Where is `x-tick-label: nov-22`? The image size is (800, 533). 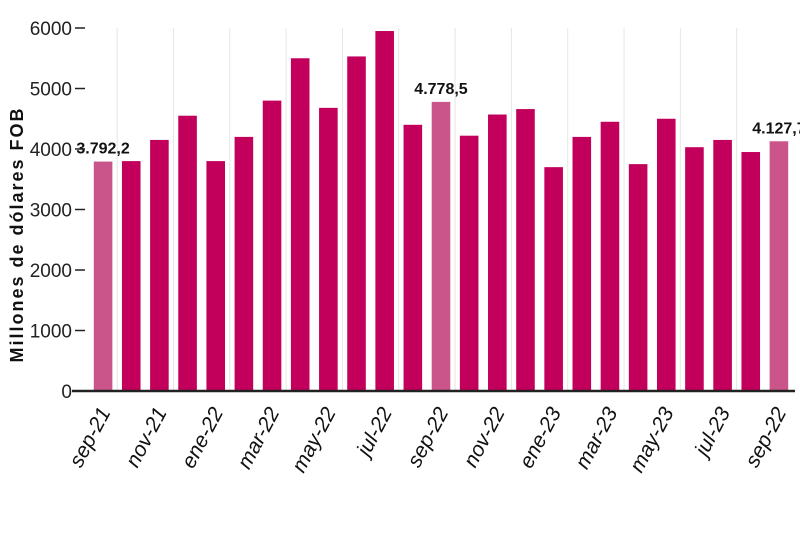
x-tick-label: nov-22 is located at coordinates (484, 437).